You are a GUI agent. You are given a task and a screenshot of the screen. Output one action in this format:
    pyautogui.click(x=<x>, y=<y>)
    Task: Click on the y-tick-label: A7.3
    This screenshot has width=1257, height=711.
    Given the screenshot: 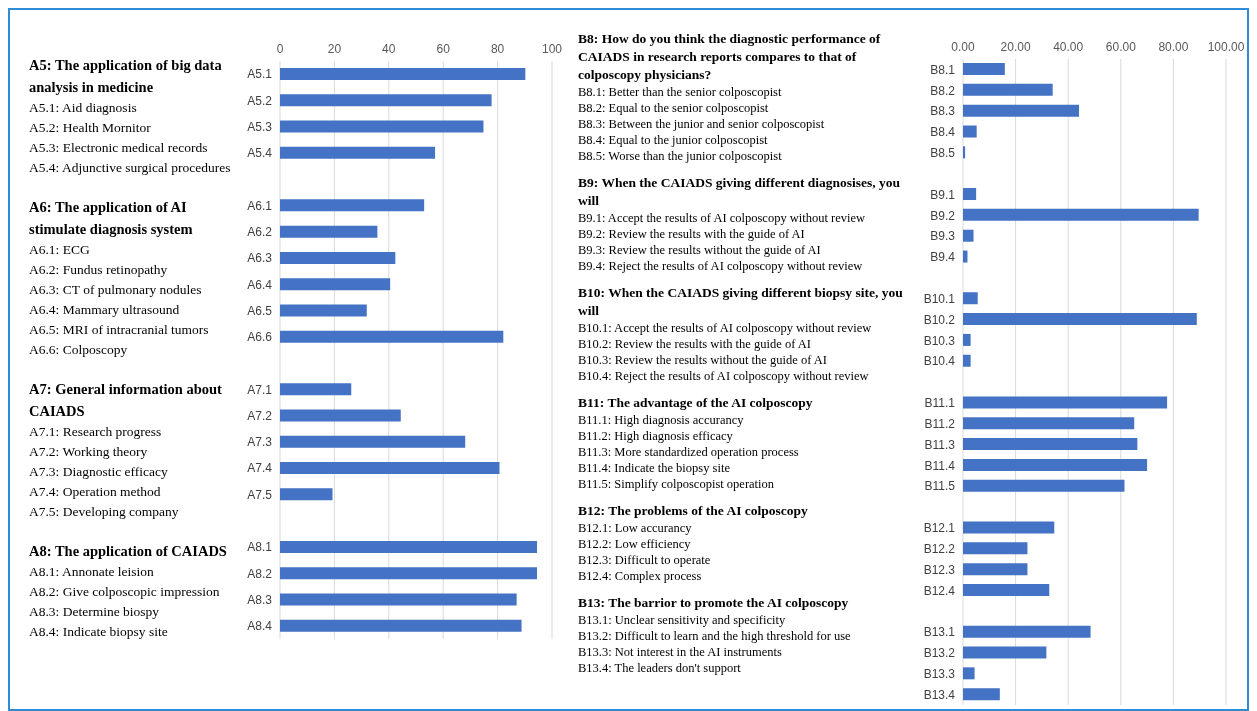 What is the action you would take?
    pyautogui.click(x=260, y=442)
    